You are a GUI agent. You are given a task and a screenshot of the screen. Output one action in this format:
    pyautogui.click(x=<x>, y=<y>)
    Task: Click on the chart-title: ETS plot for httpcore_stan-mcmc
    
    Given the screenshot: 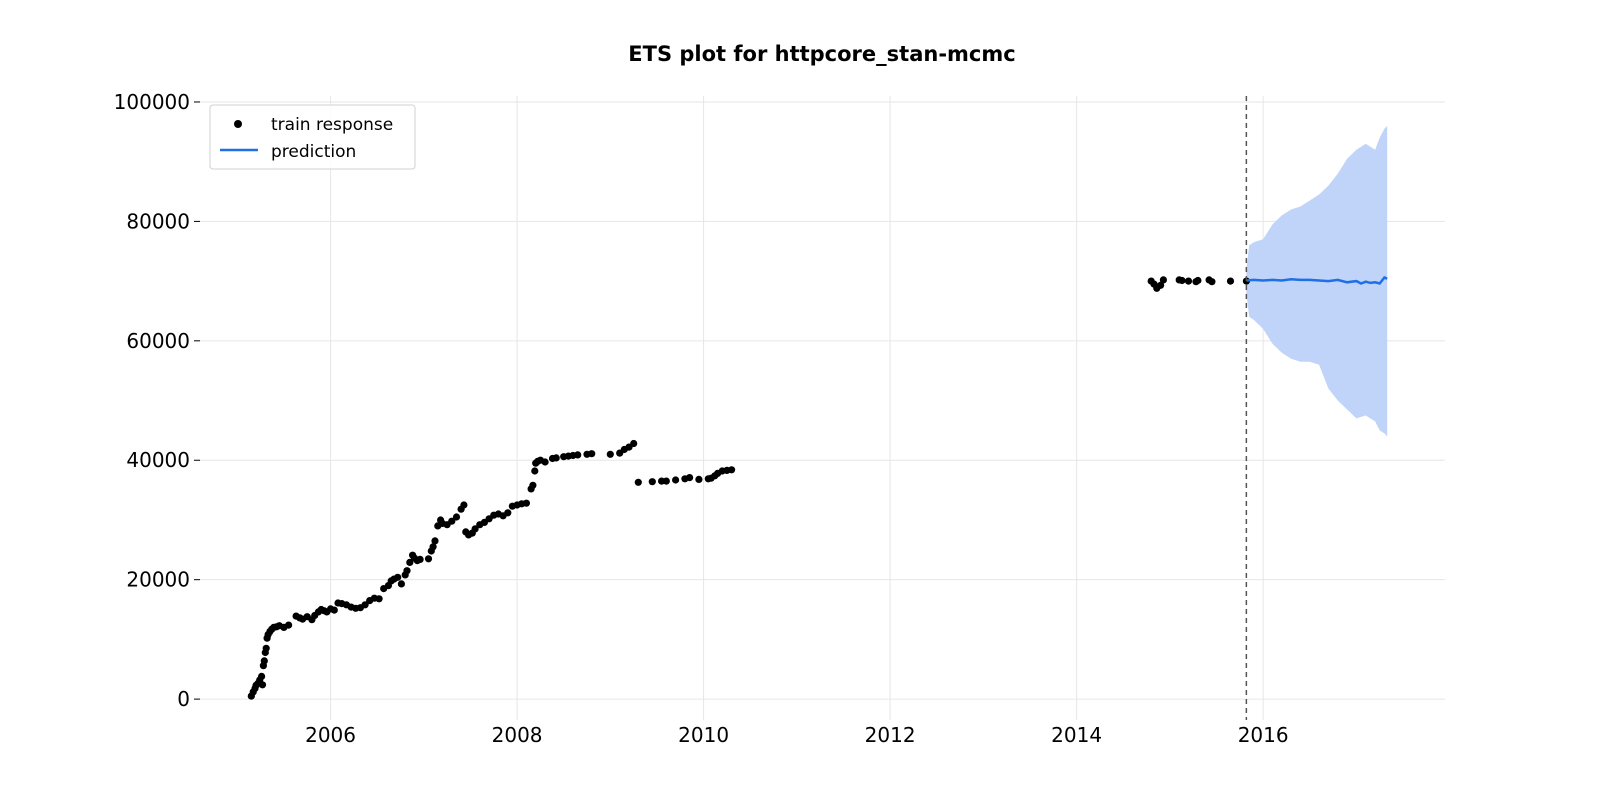 What is the action you would take?
    pyautogui.click(x=821, y=54)
    